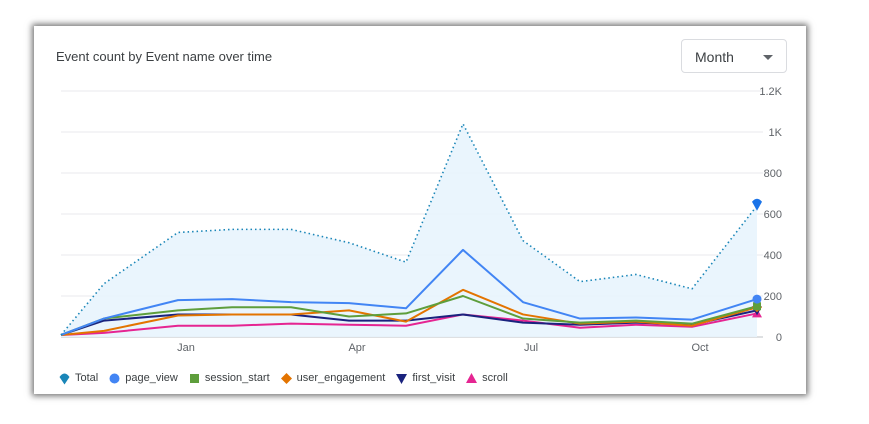 This screenshot has width=869, height=424. I want to click on period-dropdown-label: Month, so click(714, 57).